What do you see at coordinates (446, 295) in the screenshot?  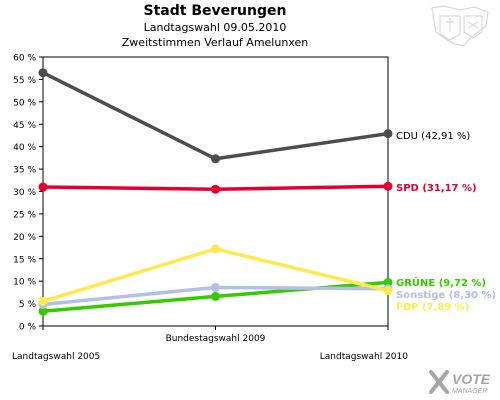 I see `series-label: Sonstige (8,30 %)` at bounding box center [446, 295].